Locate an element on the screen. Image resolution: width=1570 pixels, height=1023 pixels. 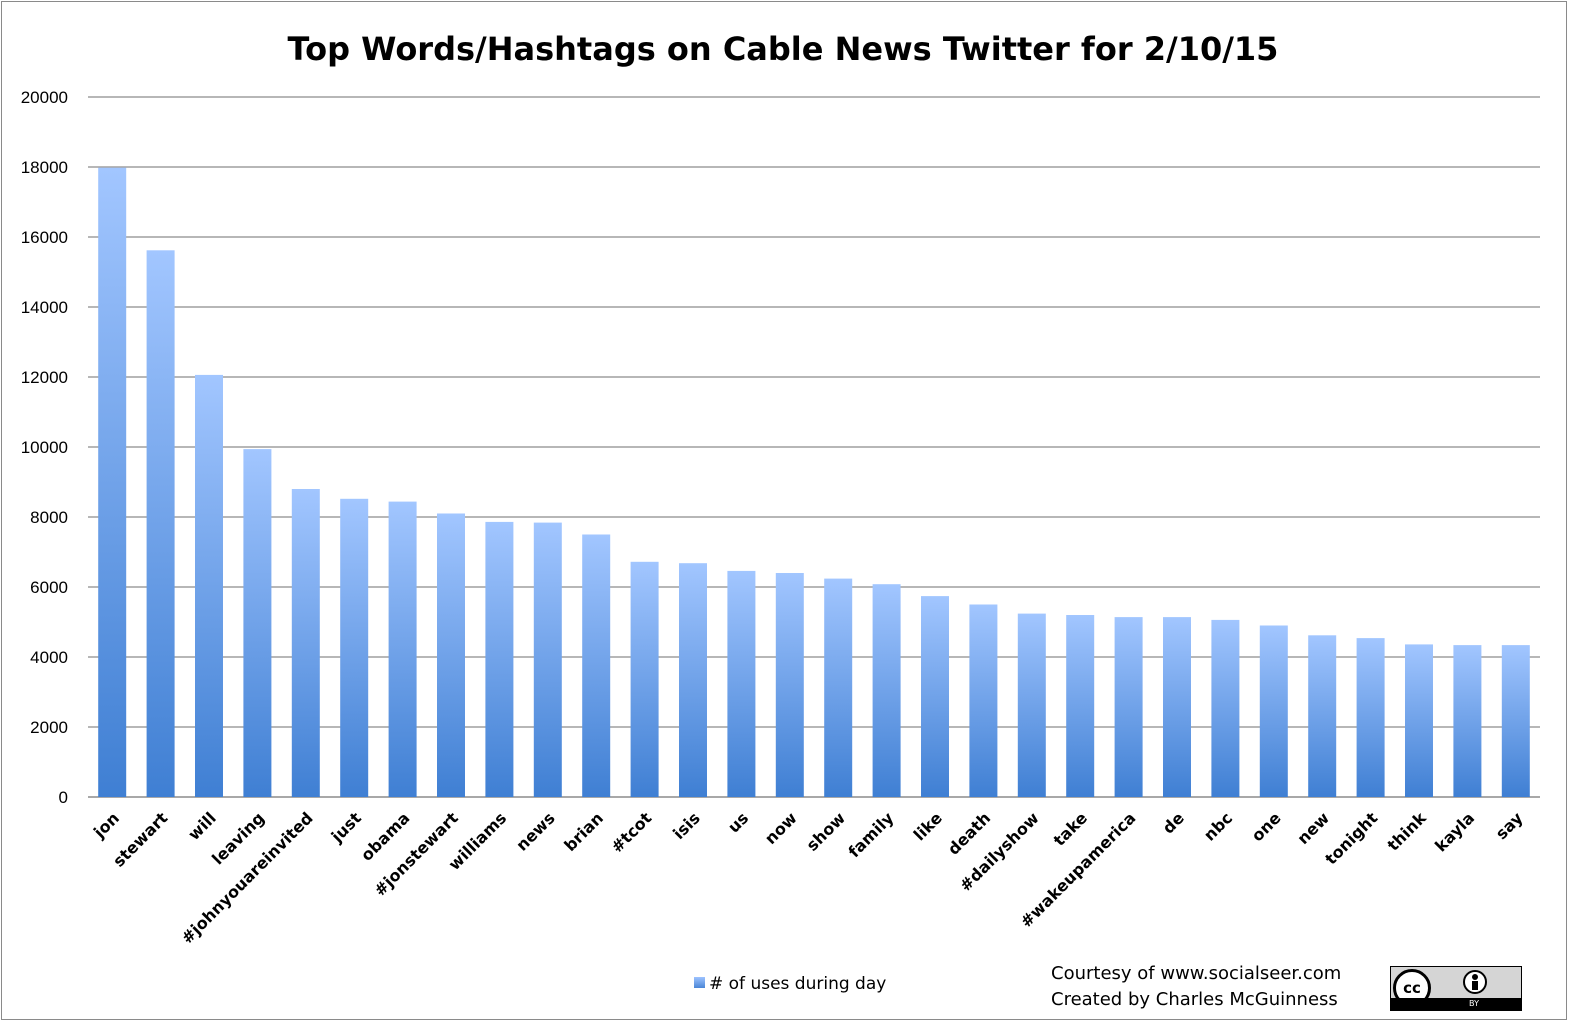
x-tick-label: now is located at coordinates (781, 828).